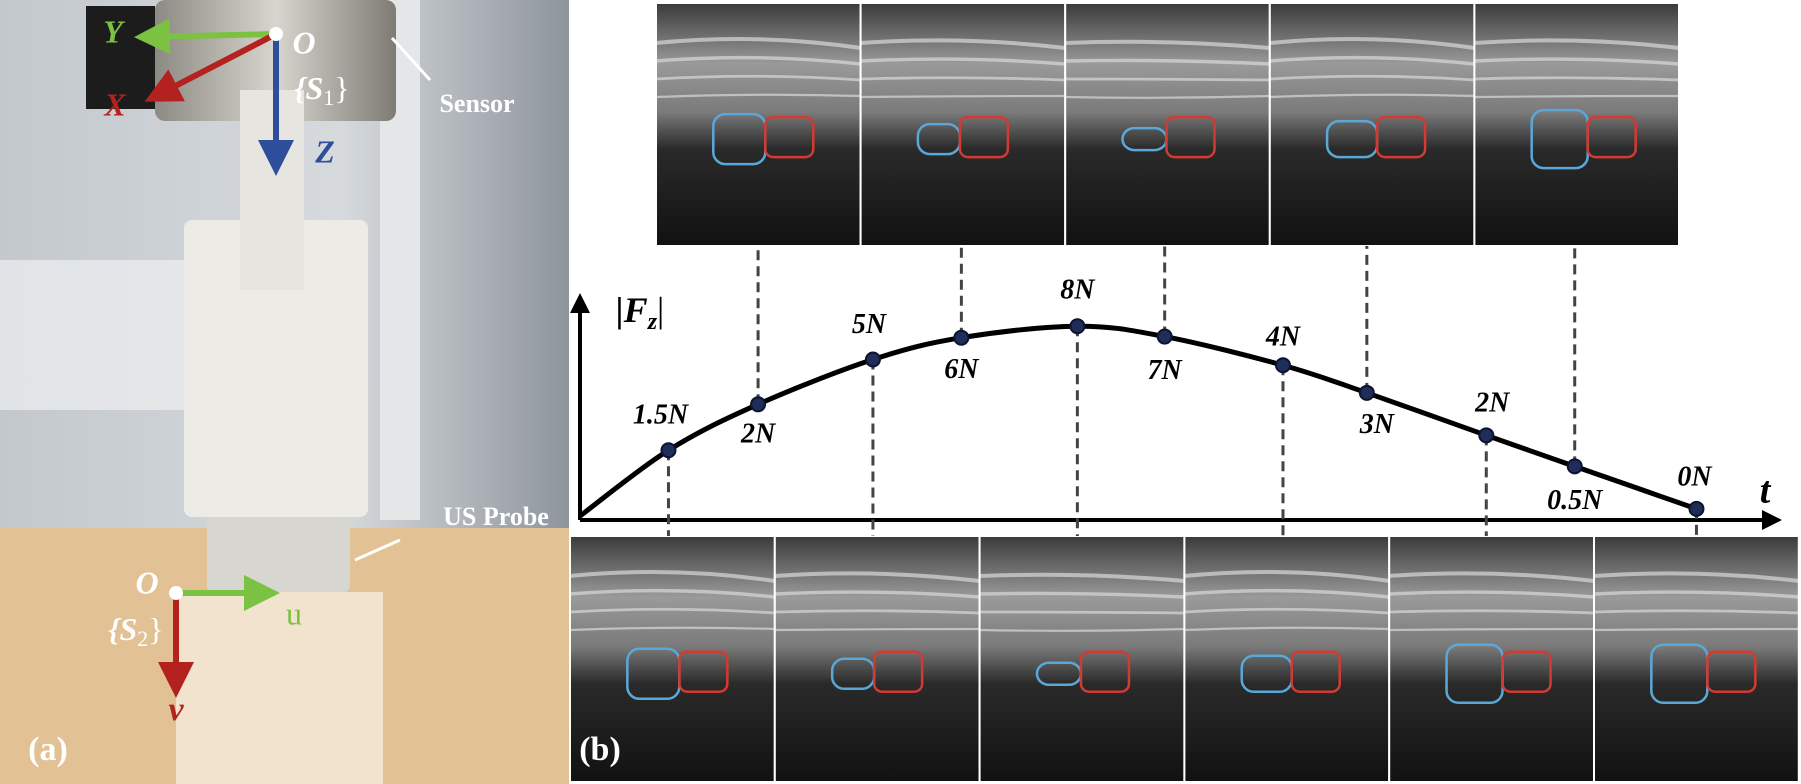 The image size is (1801, 784). Describe the element at coordinates (1575, 500) in the screenshot. I see `force-label: 0.5N` at that location.